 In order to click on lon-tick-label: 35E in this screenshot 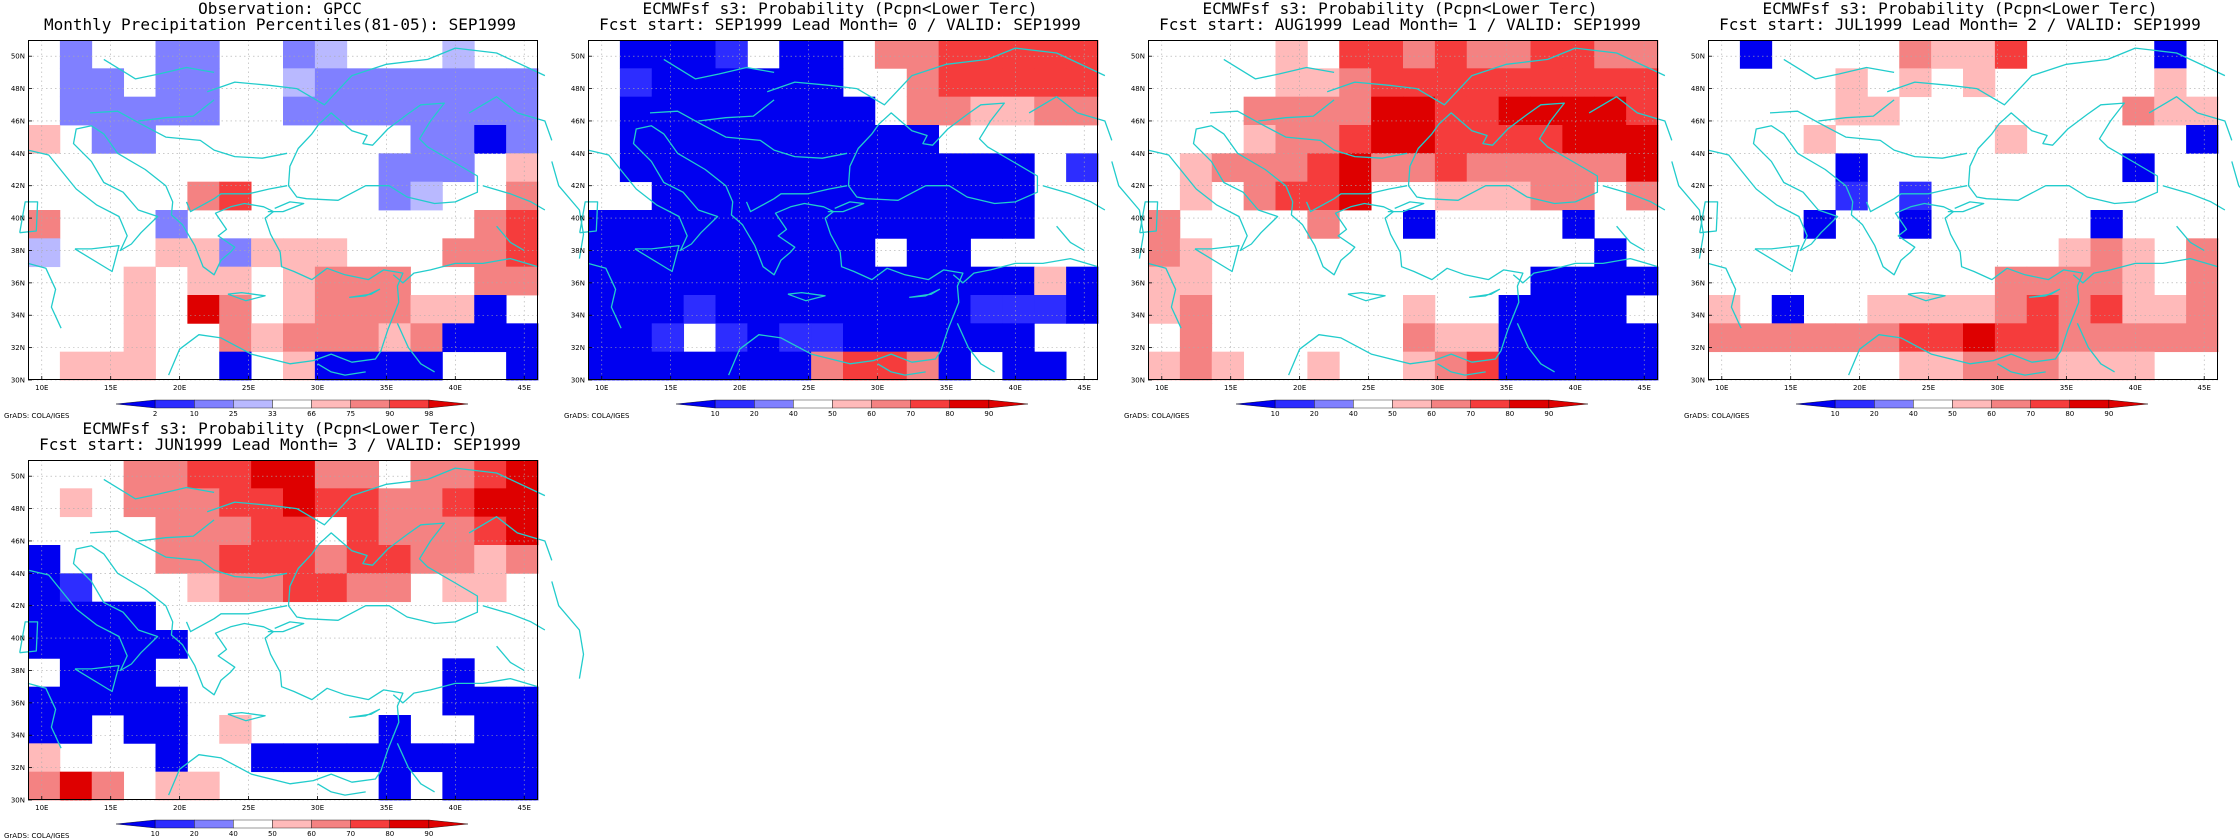, I will do `click(386, 388)`.